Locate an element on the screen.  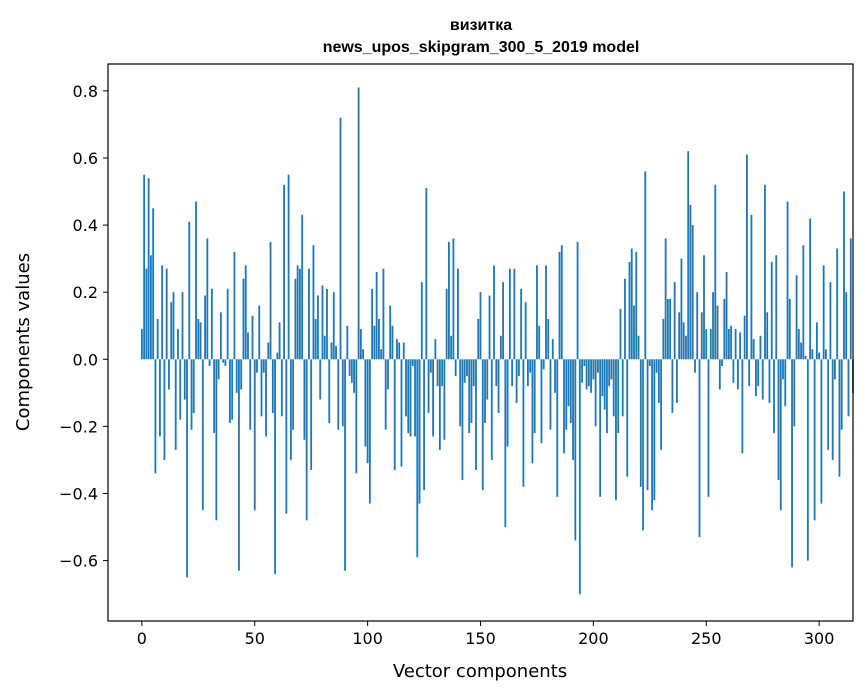
x-tick-label: 250 is located at coordinates (706, 638).